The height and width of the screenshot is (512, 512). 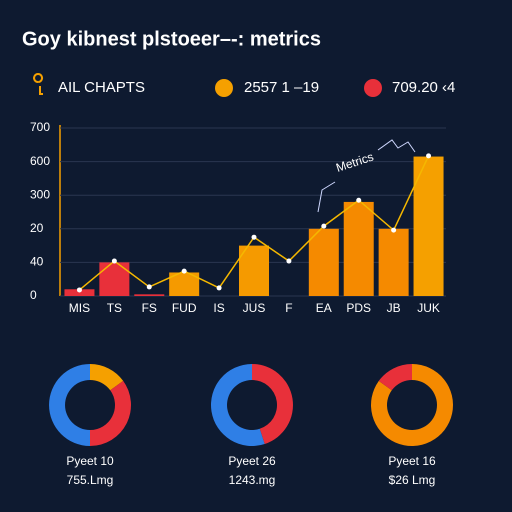 What do you see at coordinates (38, 84) in the screenshot?
I see `key-icon` at bounding box center [38, 84].